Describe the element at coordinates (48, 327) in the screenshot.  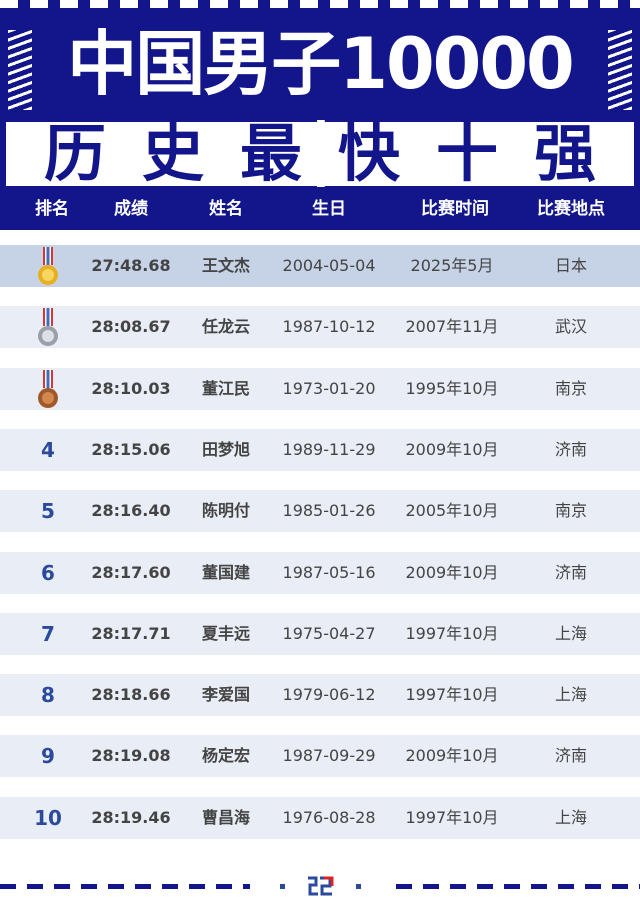
I see `silver-medal-icon` at that location.